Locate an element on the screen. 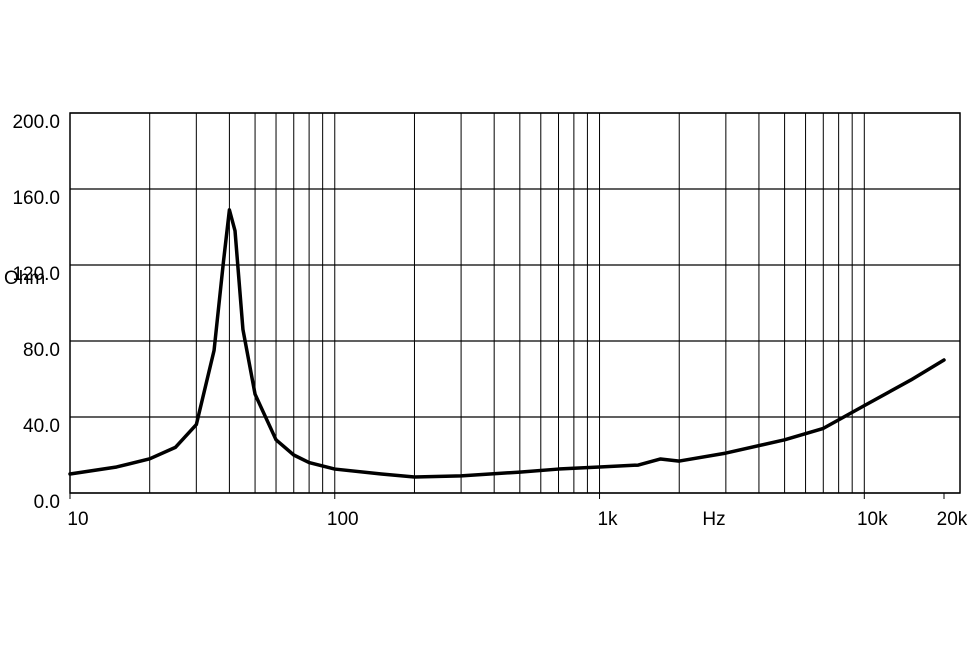 This screenshot has width=970, height=647. y-tick-label: 160.0 is located at coordinates (36, 198).